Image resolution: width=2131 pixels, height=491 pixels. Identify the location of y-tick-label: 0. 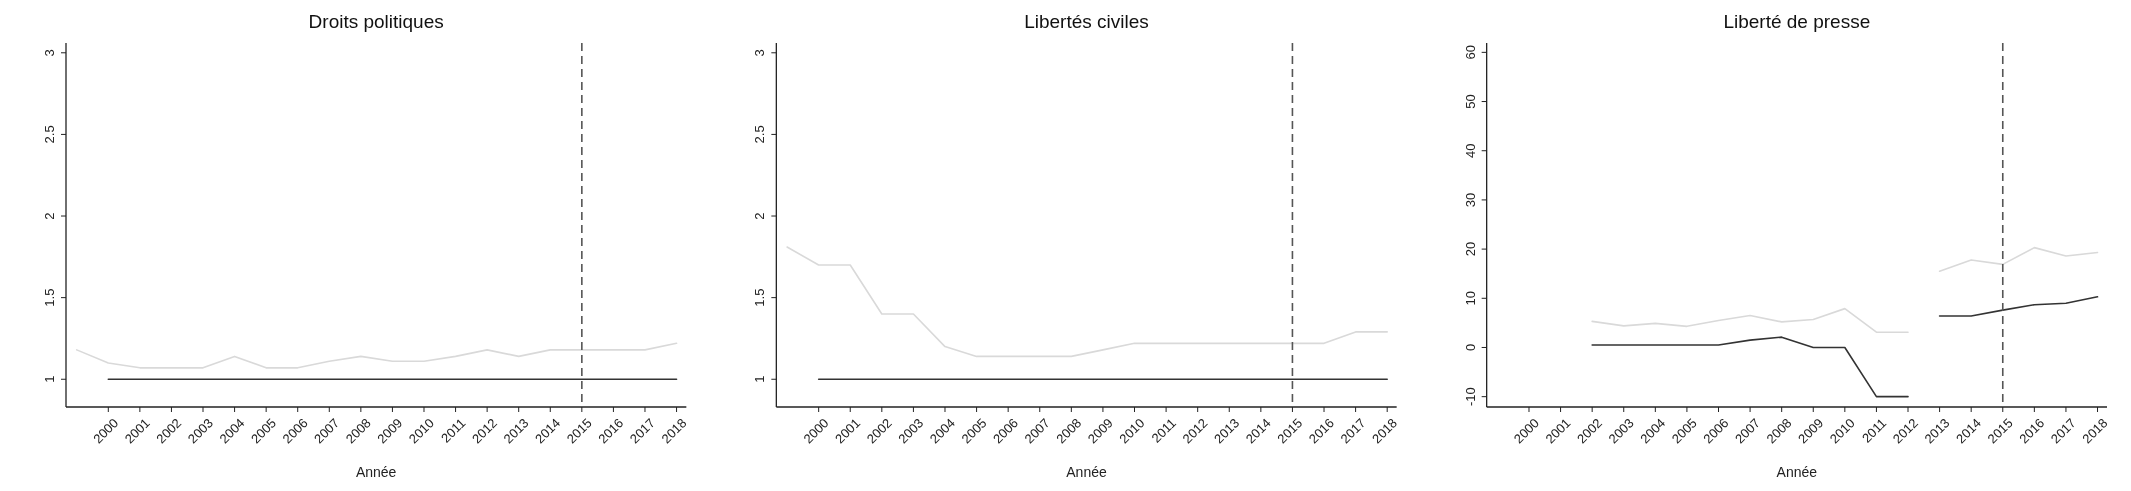
(1470, 347).